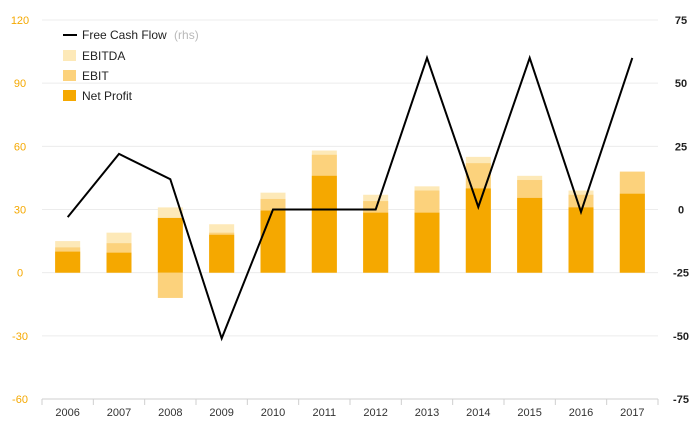 The image size is (700, 433). I want to click on y-right-tick-label: 50, so click(681, 84).